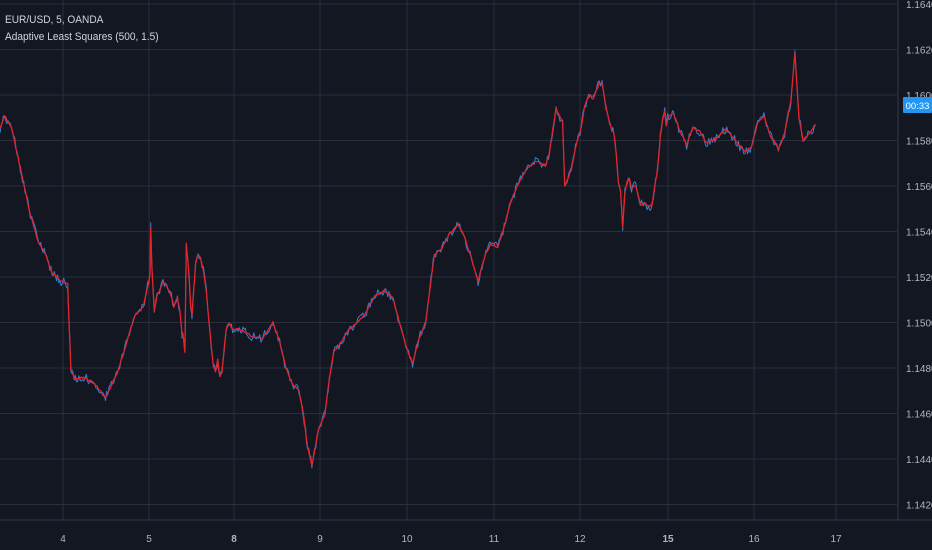  I want to click on y-tick-label: 1.1580, so click(919, 142).